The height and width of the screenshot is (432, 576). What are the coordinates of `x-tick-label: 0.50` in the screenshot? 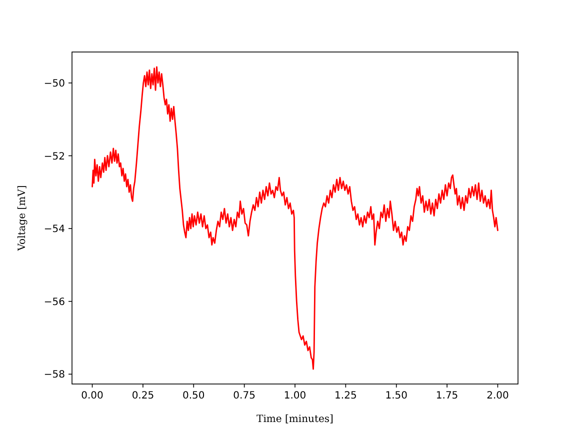 It's located at (193, 396).